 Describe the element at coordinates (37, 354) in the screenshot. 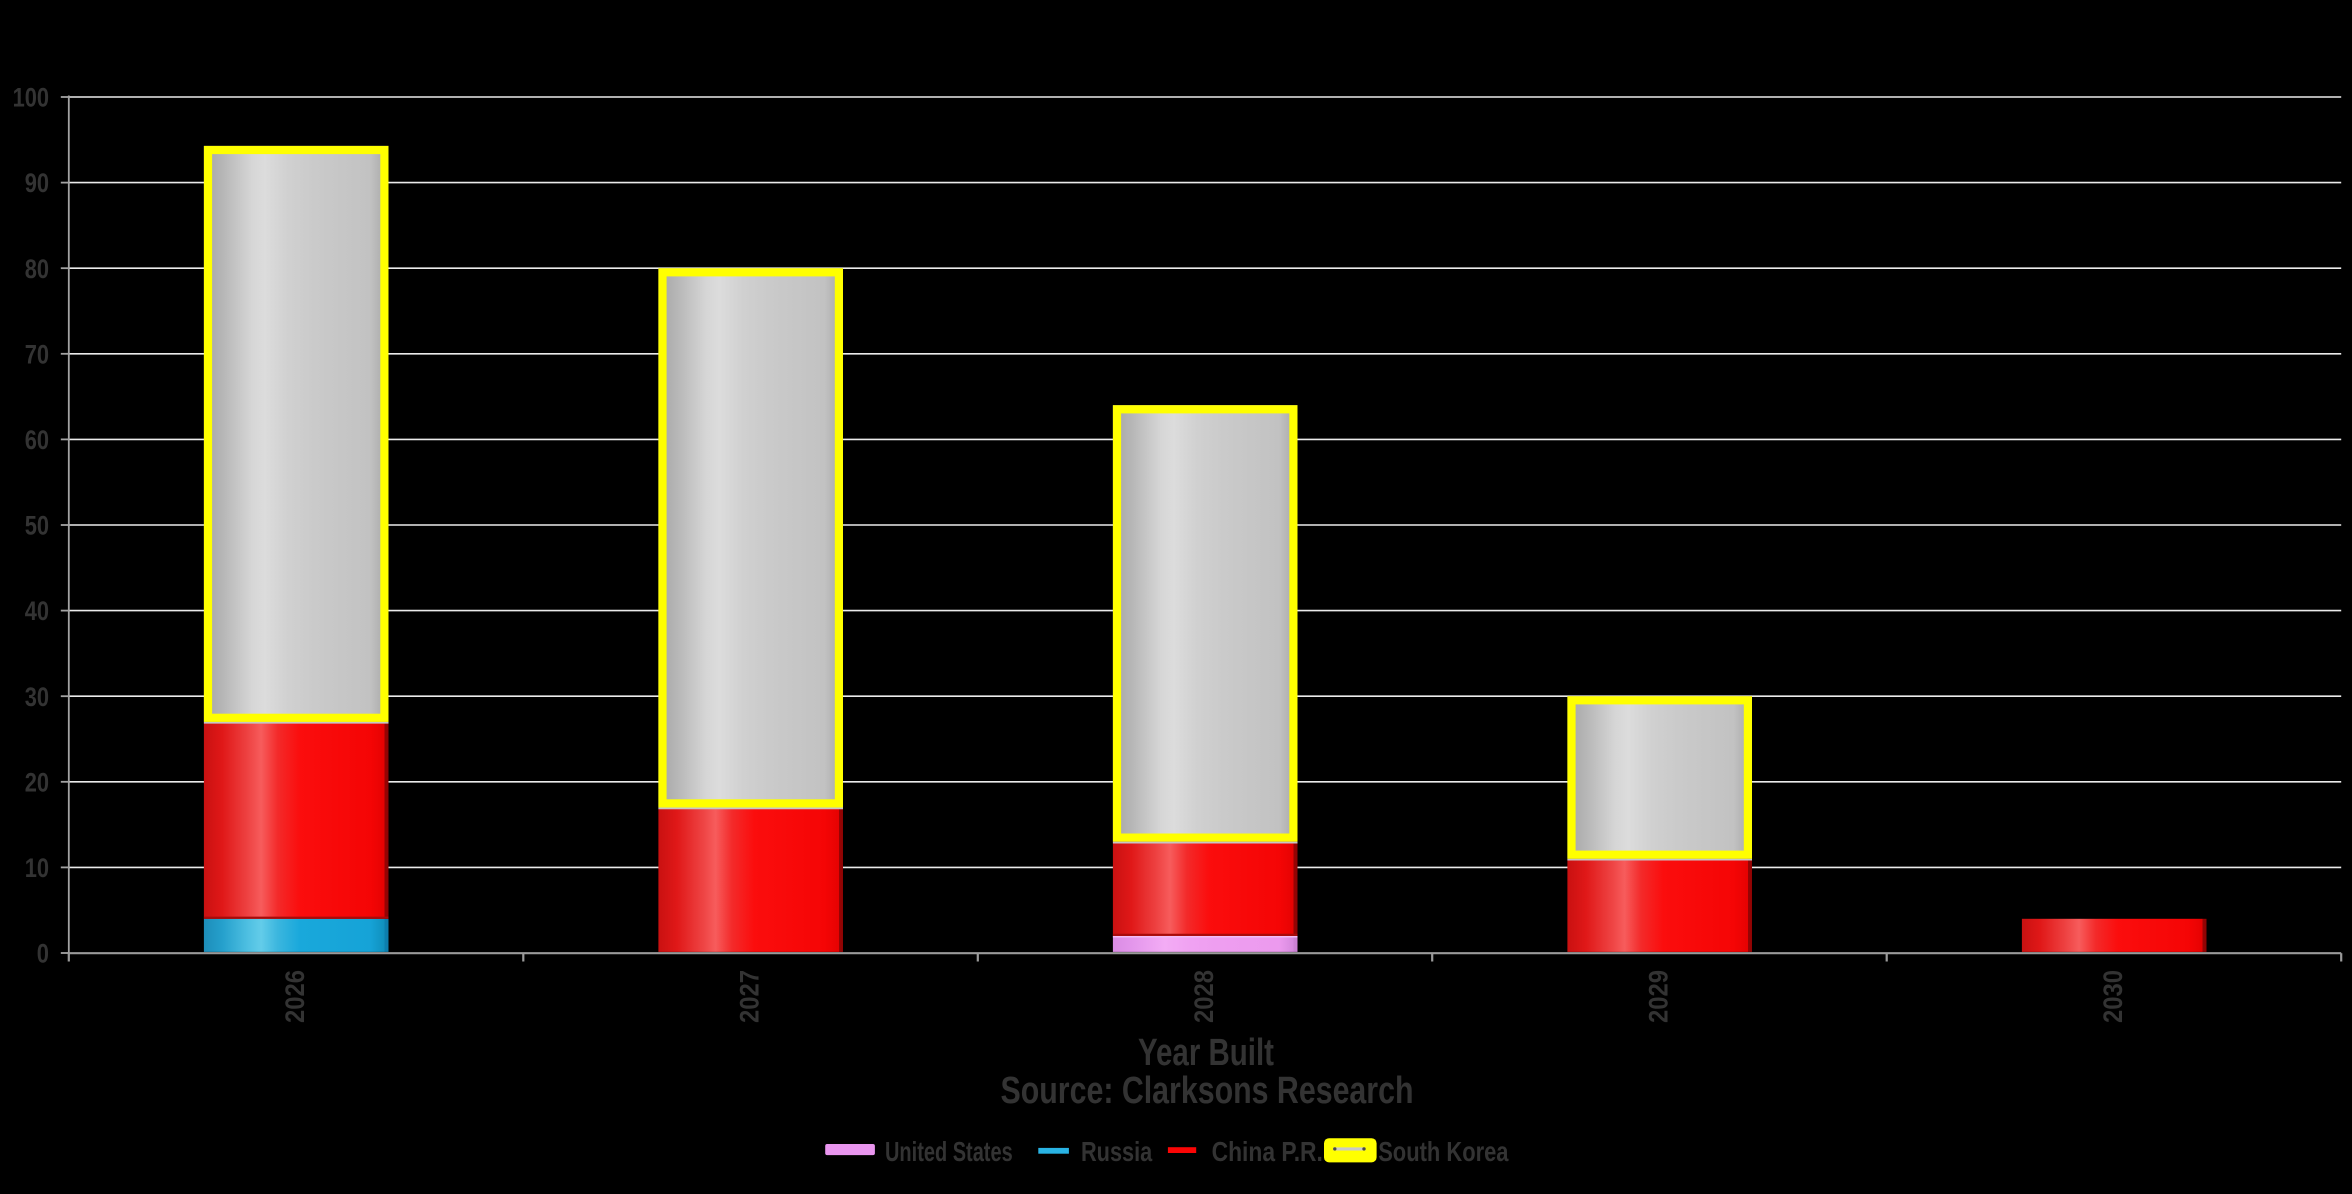

I see `svg-text: 70` at that location.